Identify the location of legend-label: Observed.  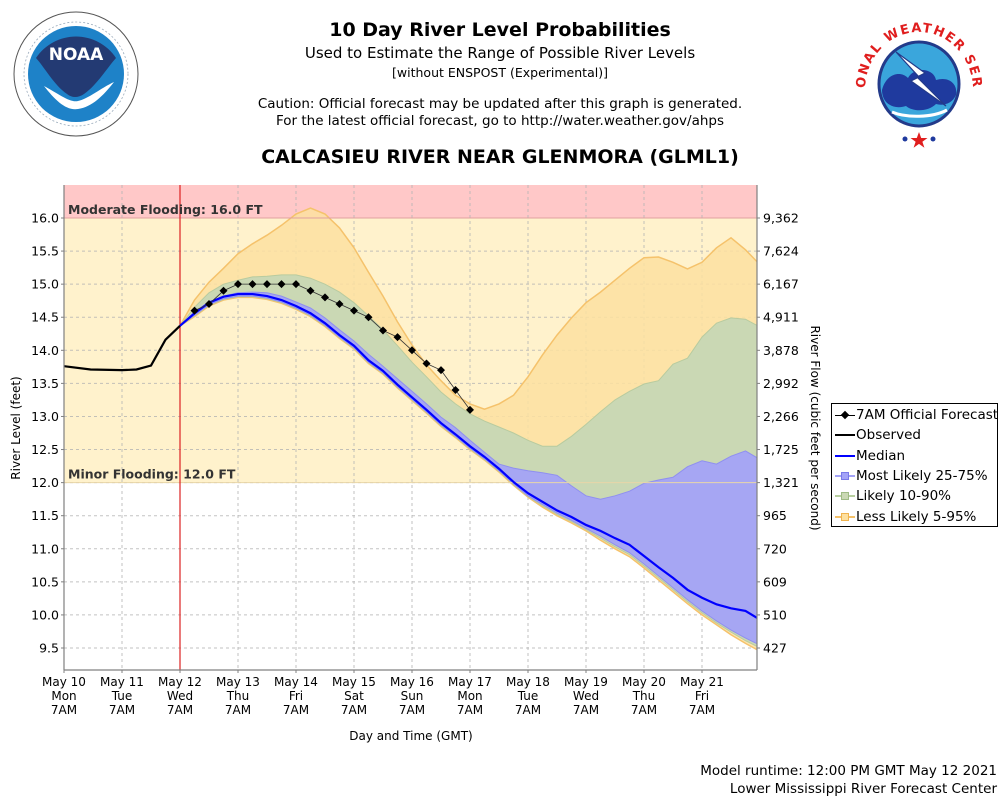
(888, 435).